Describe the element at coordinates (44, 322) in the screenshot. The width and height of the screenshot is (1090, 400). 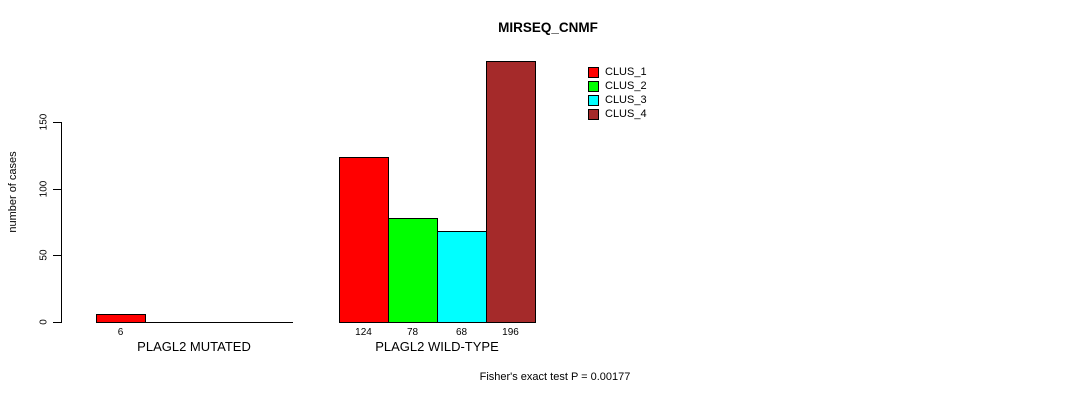
I see `y-tick-label: 0` at that location.